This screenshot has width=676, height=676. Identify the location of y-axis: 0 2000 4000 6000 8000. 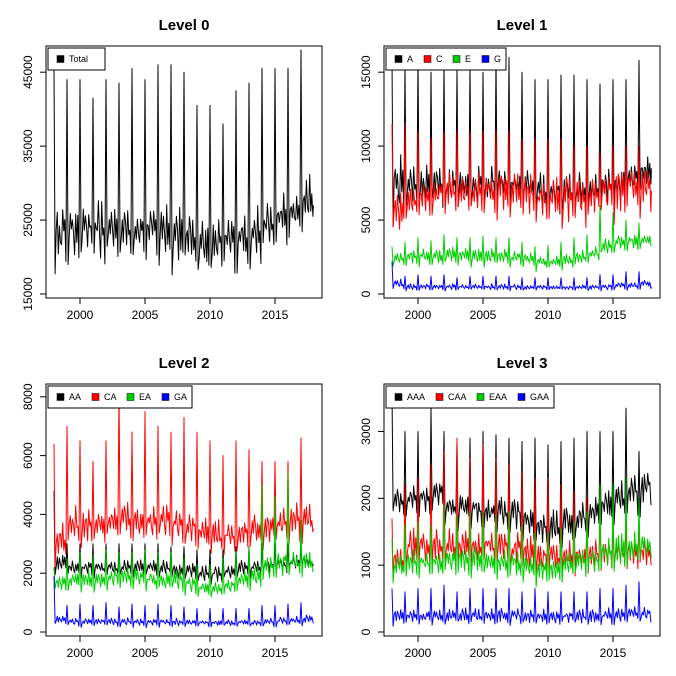
(34, 509).